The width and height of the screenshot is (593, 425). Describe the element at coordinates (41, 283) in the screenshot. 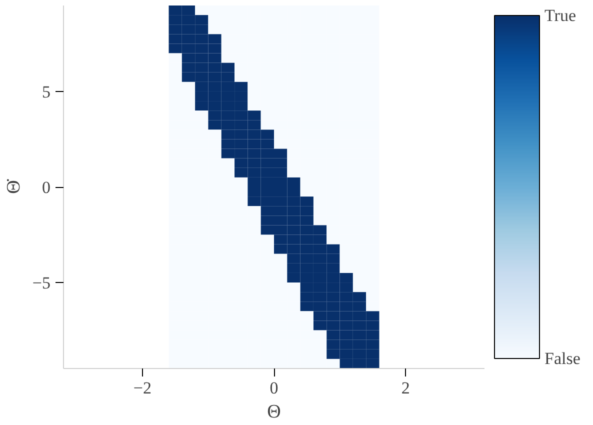

I see `y-tick-label: −5` at that location.